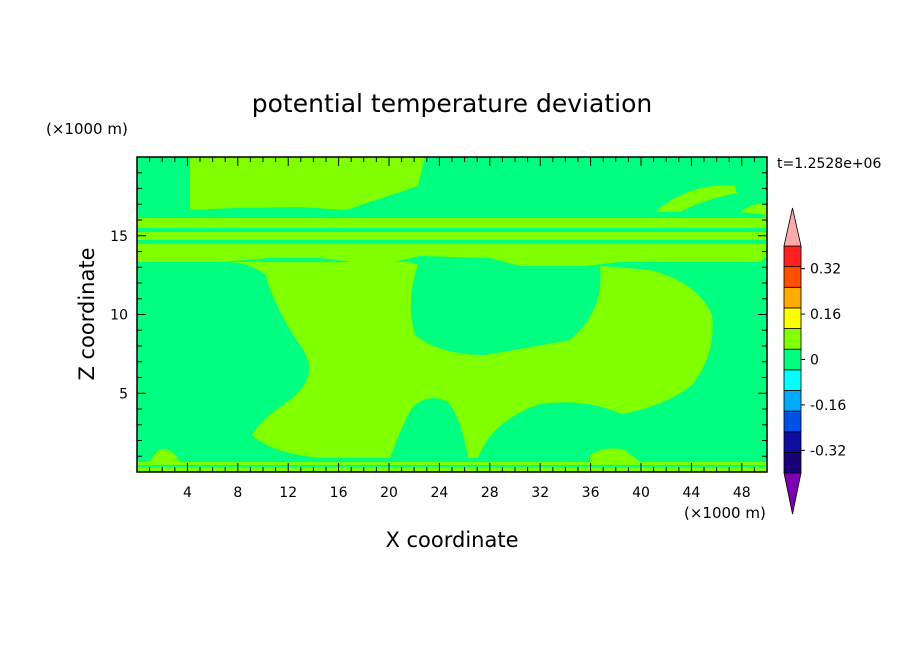 The height and width of the screenshot is (654, 904). What do you see at coordinates (452, 466) in the screenshot?
I see `surface-band-stripe` at bounding box center [452, 466].